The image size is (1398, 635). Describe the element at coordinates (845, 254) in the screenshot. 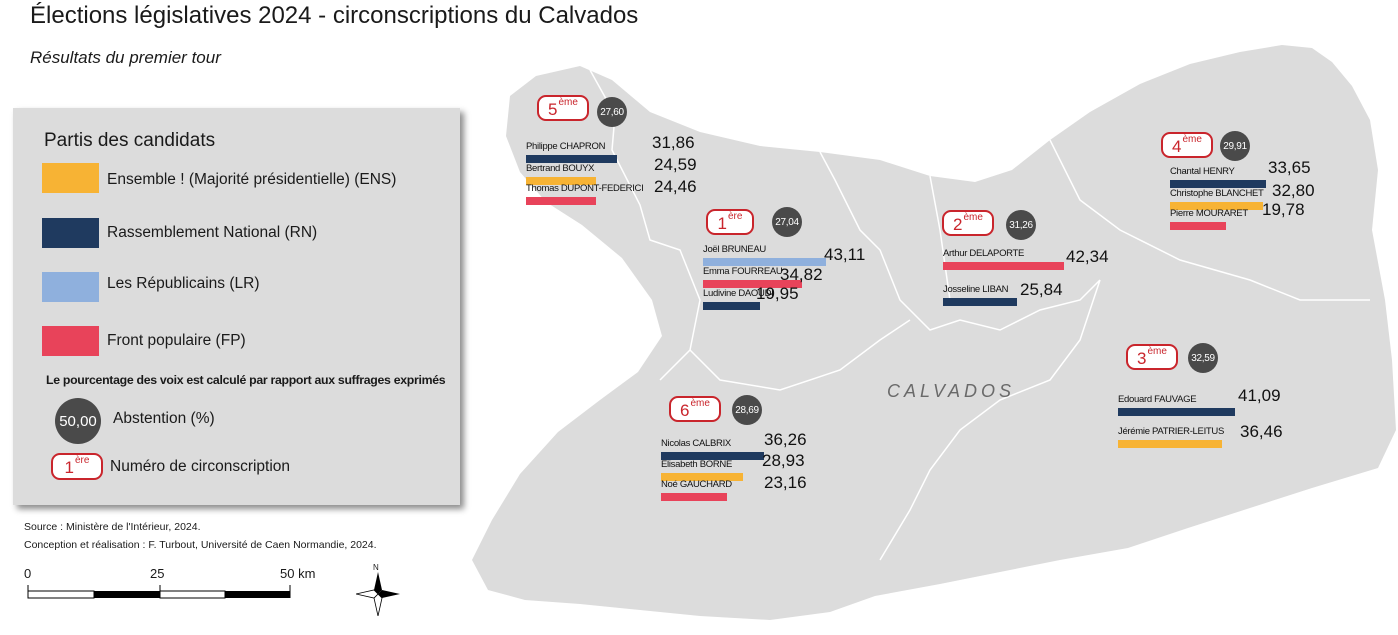

I see `candidate-score: 43,11` at that location.